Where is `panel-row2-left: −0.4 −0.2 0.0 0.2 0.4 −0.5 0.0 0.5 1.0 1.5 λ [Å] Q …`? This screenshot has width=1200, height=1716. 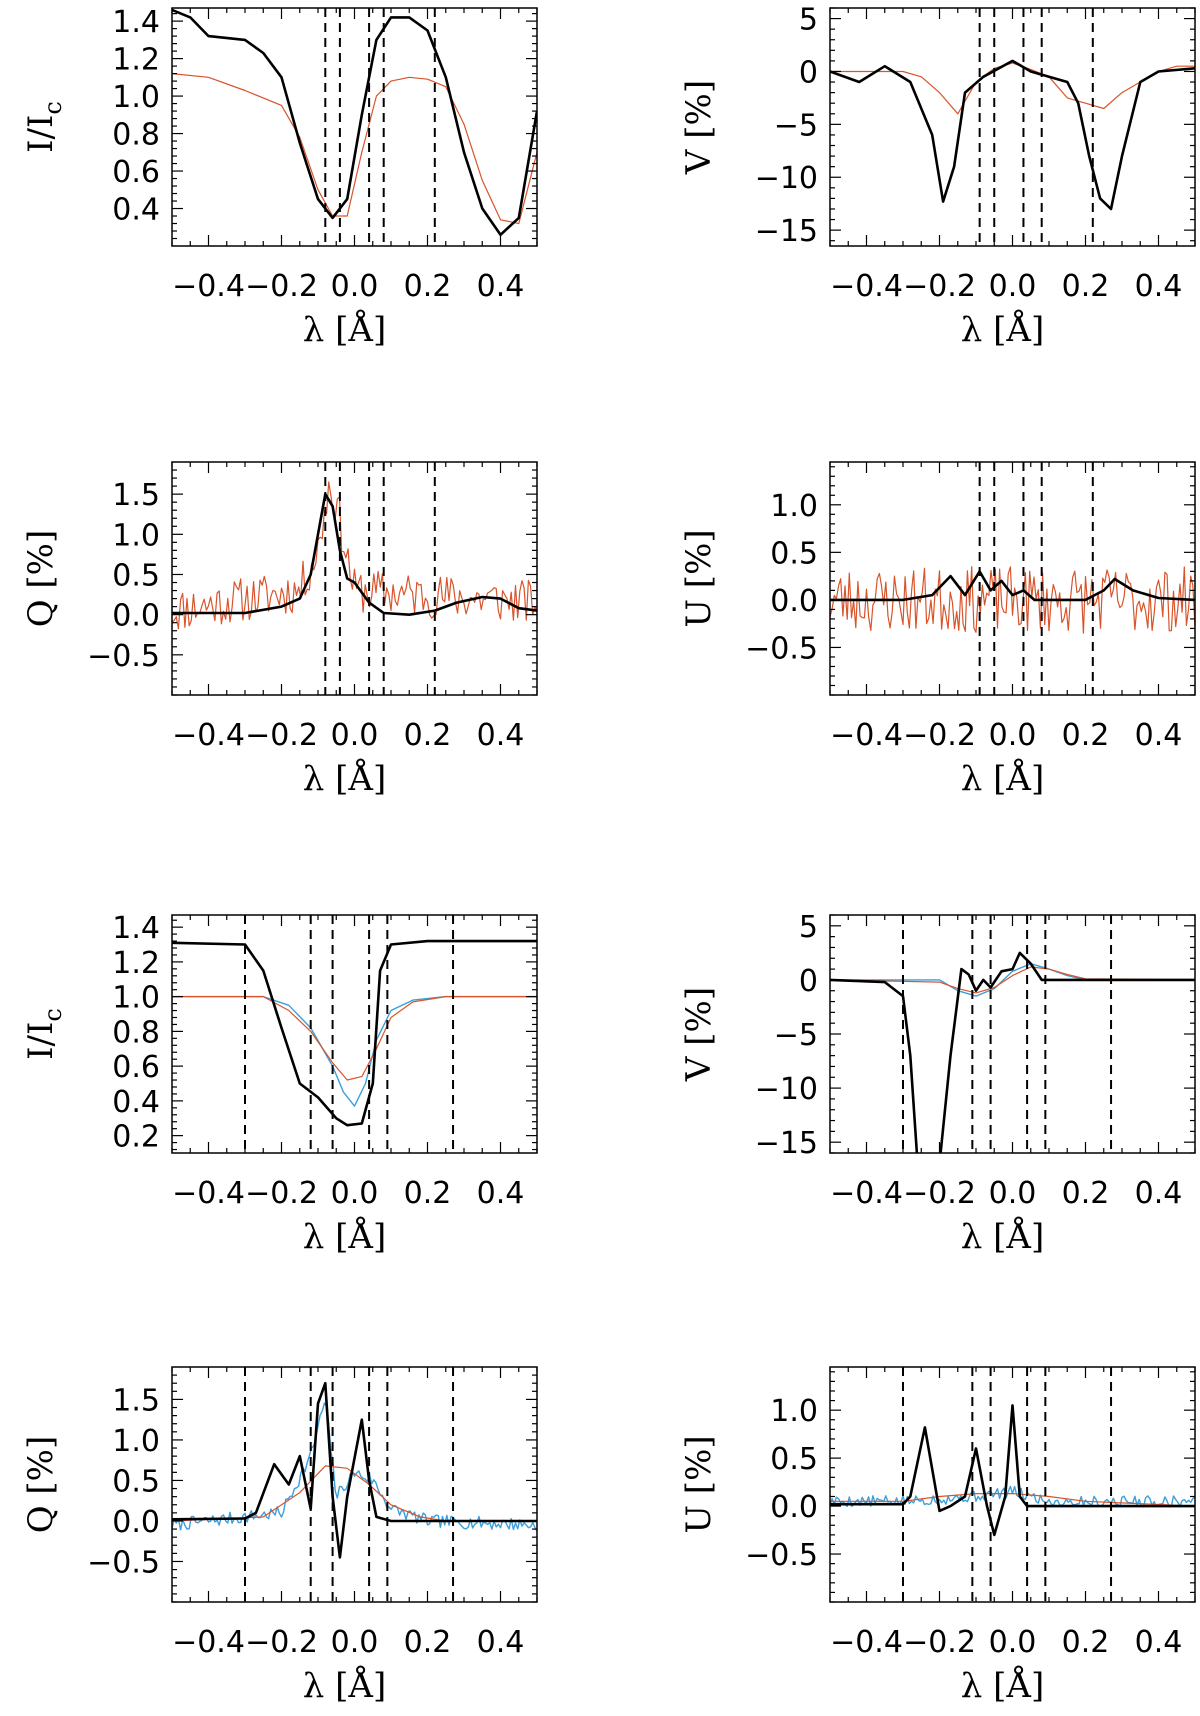 panel-row2-left: −0.4 −0.2 0.0 0.2 0.4 −0.5 0.0 0.5 1.0 1.5 λ [Å] Q … is located at coordinates (279, 630).